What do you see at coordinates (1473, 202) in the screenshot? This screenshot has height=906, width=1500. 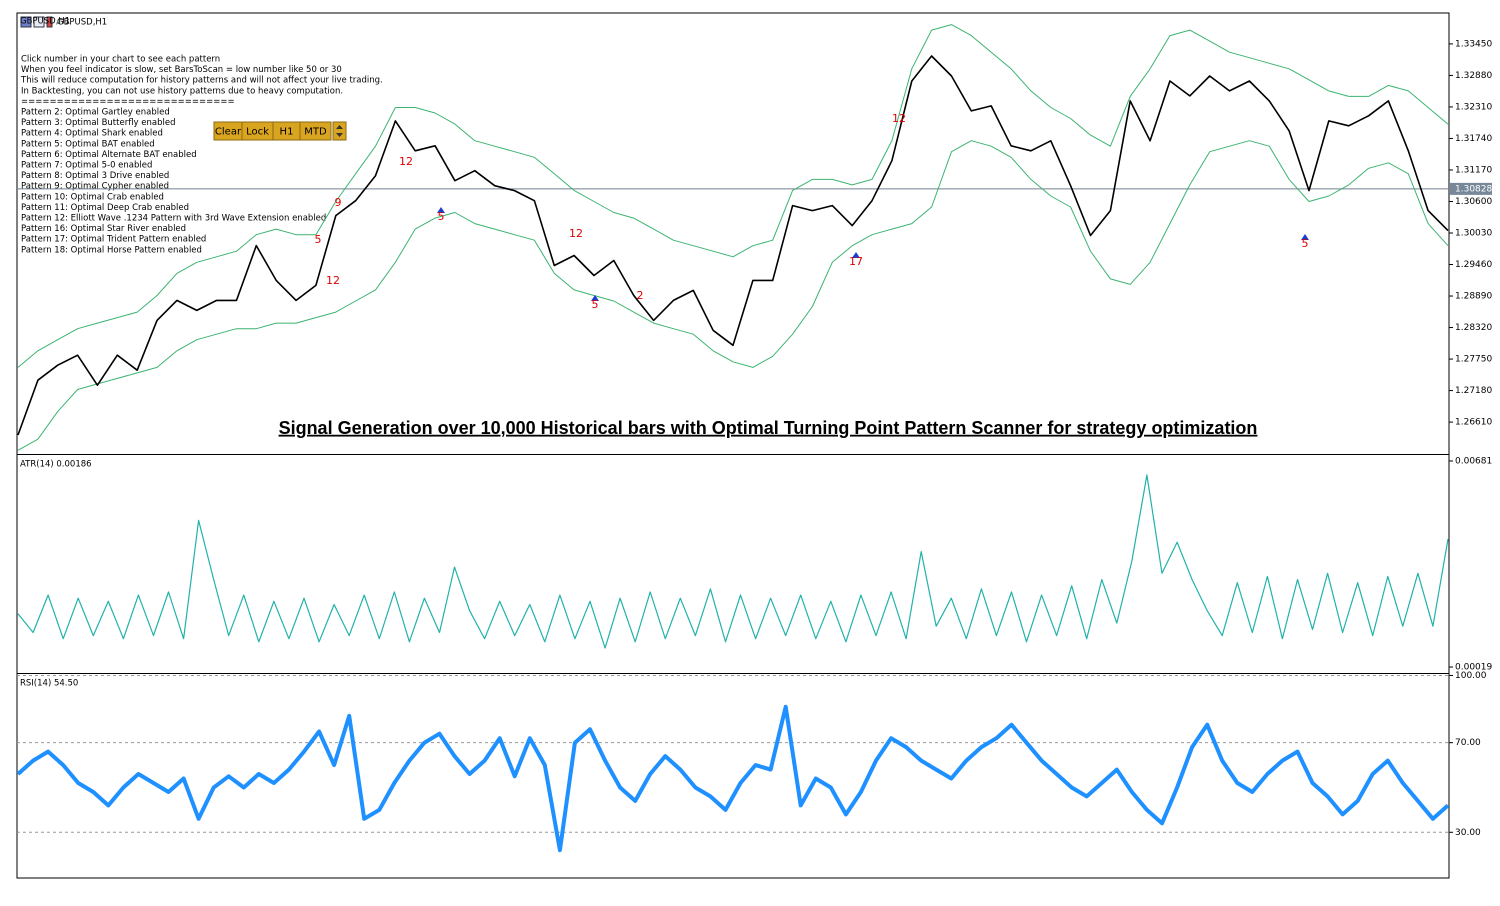 I see `y-tick-label: 1.30600` at bounding box center [1473, 202].